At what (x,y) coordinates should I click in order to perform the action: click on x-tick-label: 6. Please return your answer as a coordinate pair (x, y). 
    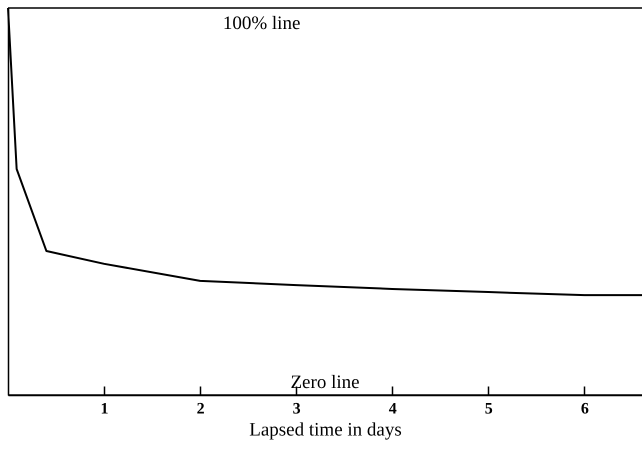
    Looking at the image, I should click on (584, 409).